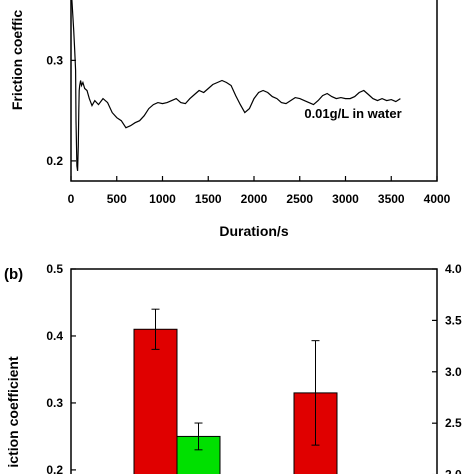 This screenshot has width=474, height=474. What do you see at coordinates (254, 199) in the screenshot?
I see `x-tick-label: 2000` at bounding box center [254, 199].